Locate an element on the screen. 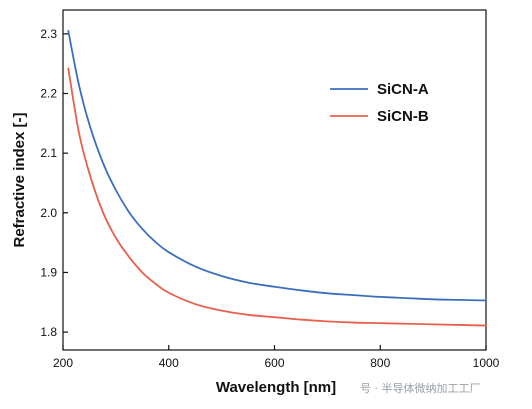 The height and width of the screenshot is (409, 532). y-axis-title: Refractive index [-] is located at coordinates (19, 179).